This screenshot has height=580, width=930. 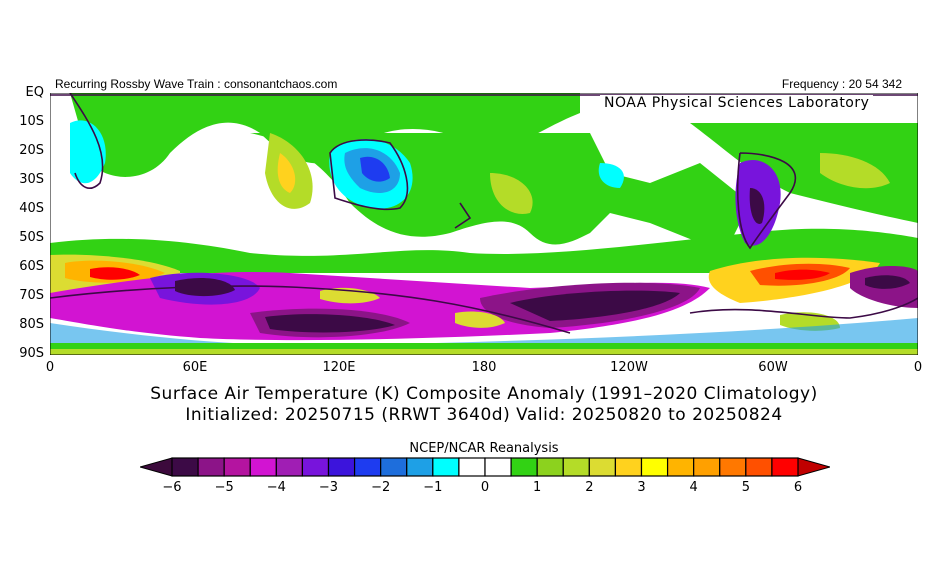 I want to click on lon-label: 120E, so click(x=339, y=367).